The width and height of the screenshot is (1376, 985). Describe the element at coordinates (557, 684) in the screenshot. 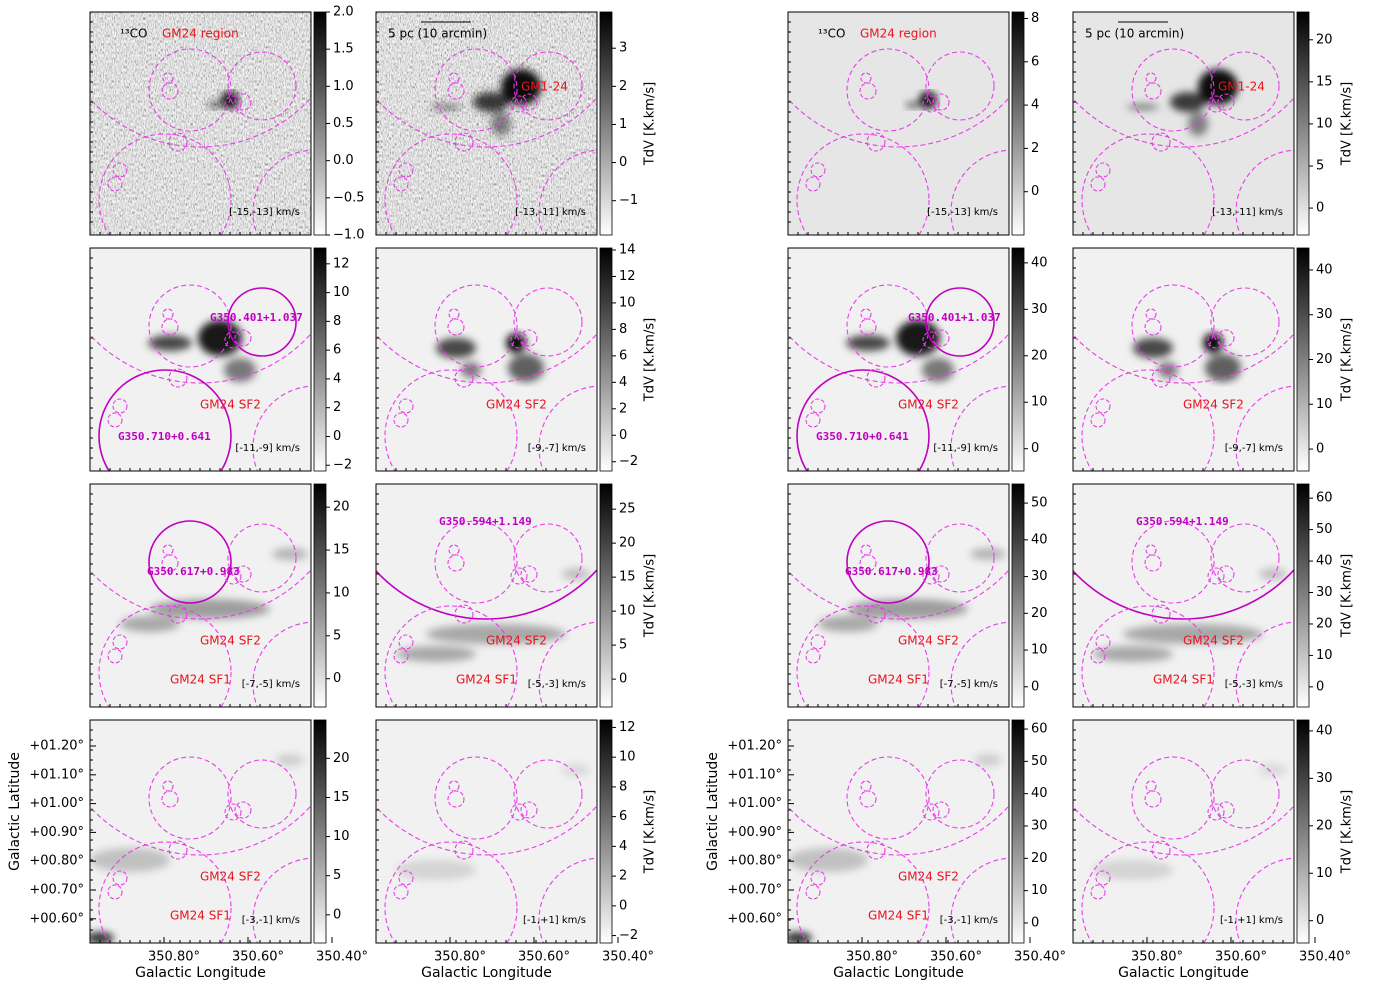

I see `velocity-label: [-5,-3] km/s` at that location.